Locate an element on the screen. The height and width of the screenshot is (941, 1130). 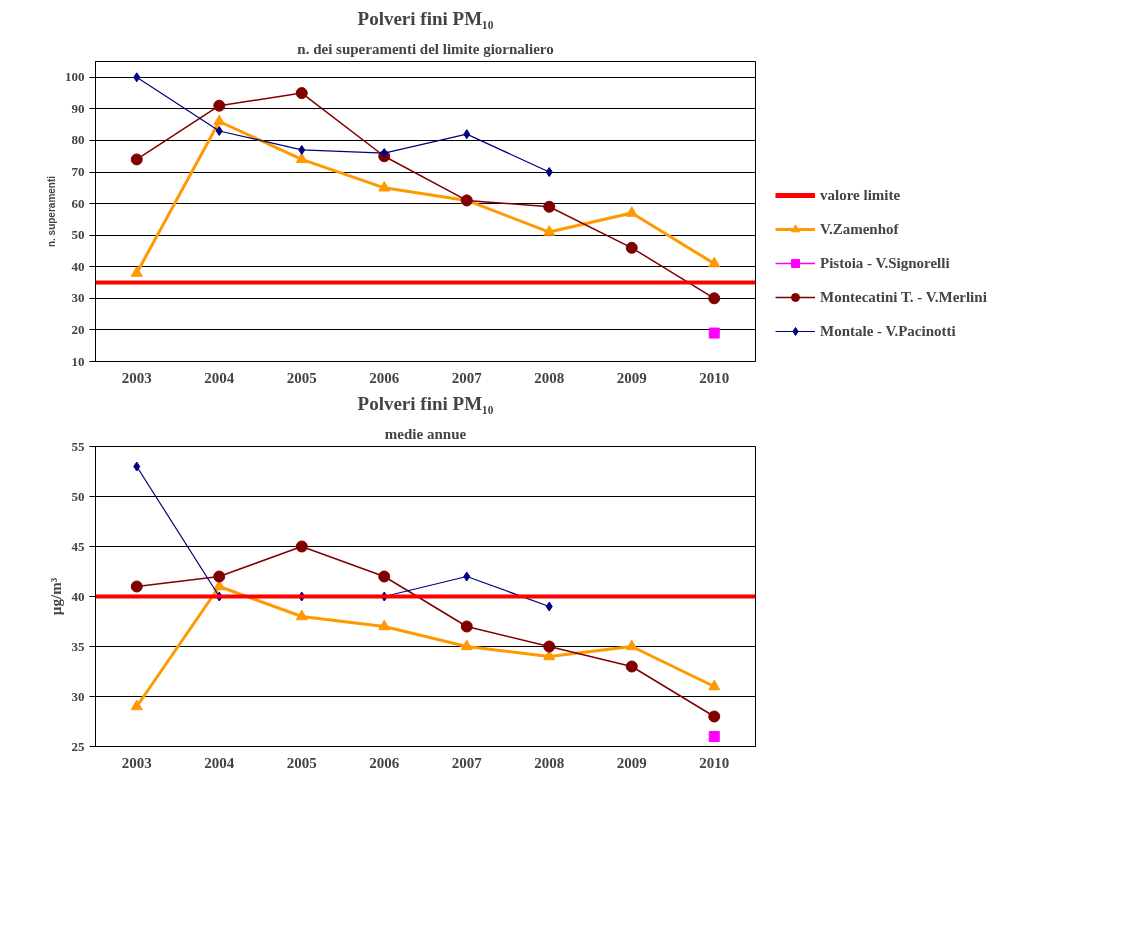
legend-label: valore limite is located at coordinates (860, 195).